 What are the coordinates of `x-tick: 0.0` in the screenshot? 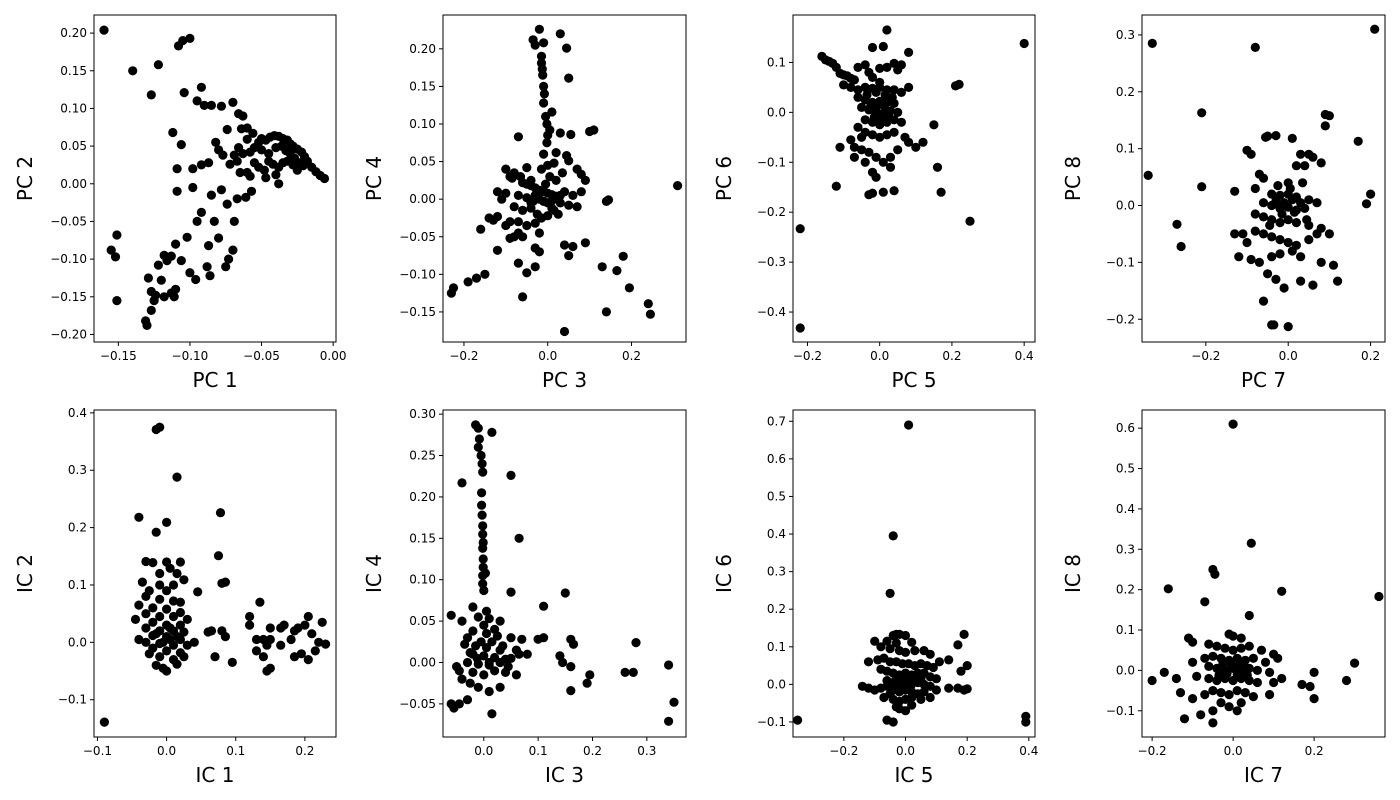 It's located at (879, 352).